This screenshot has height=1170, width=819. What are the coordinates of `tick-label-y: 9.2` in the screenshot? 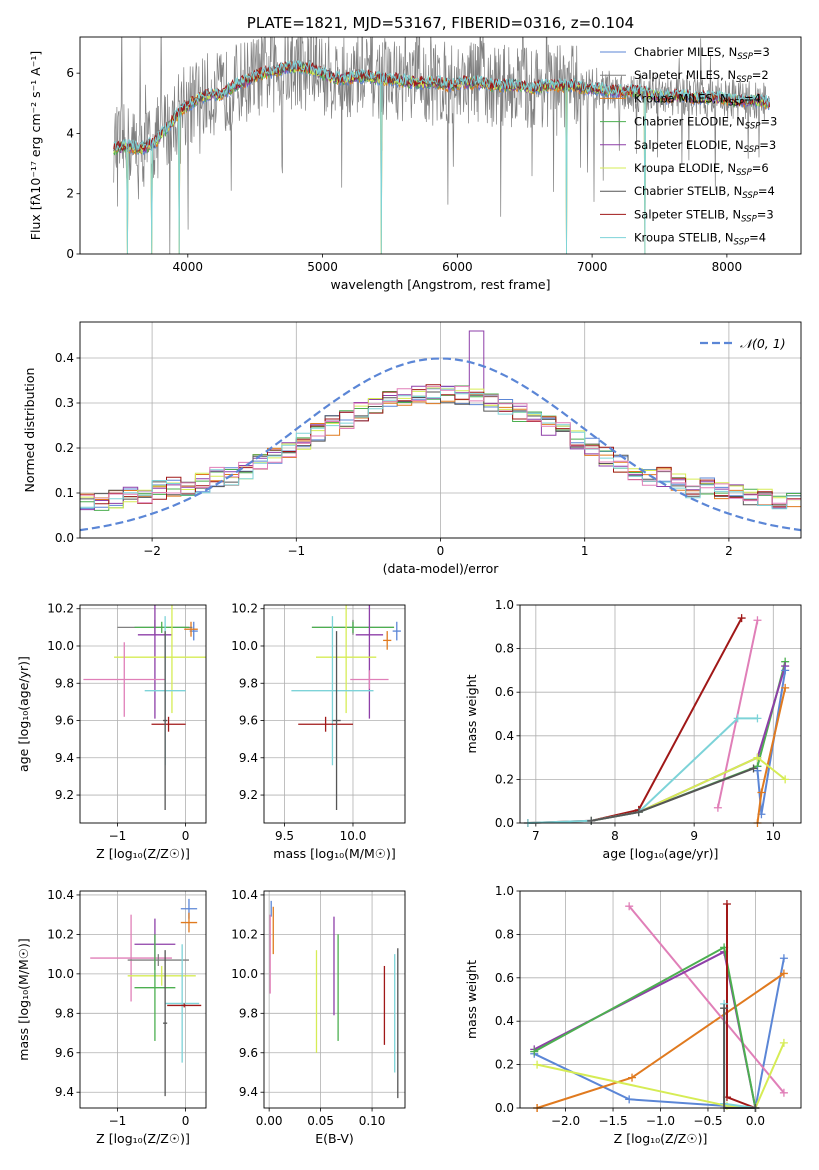 It's located at (248, 795).